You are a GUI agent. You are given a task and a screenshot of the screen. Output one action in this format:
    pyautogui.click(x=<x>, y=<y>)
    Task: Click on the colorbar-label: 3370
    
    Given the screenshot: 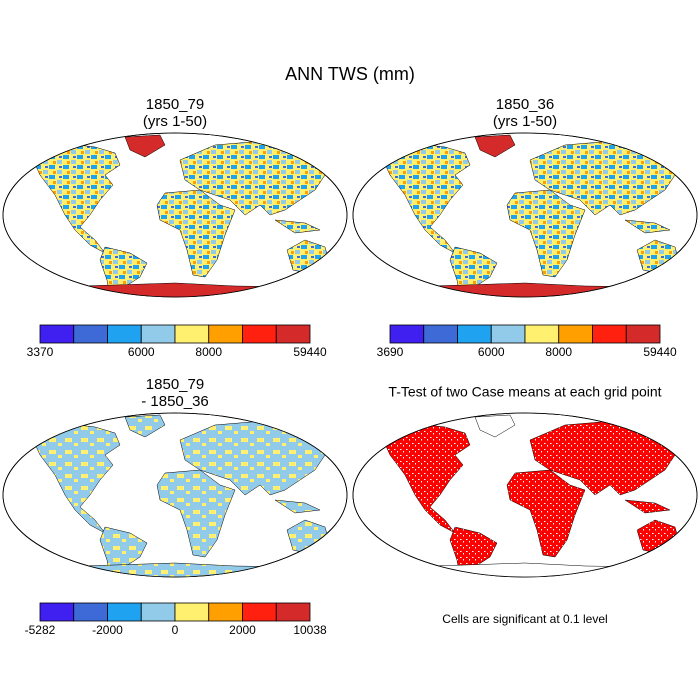 What is the action you would take?
    pyautogui.click(x=40, y=352)
    